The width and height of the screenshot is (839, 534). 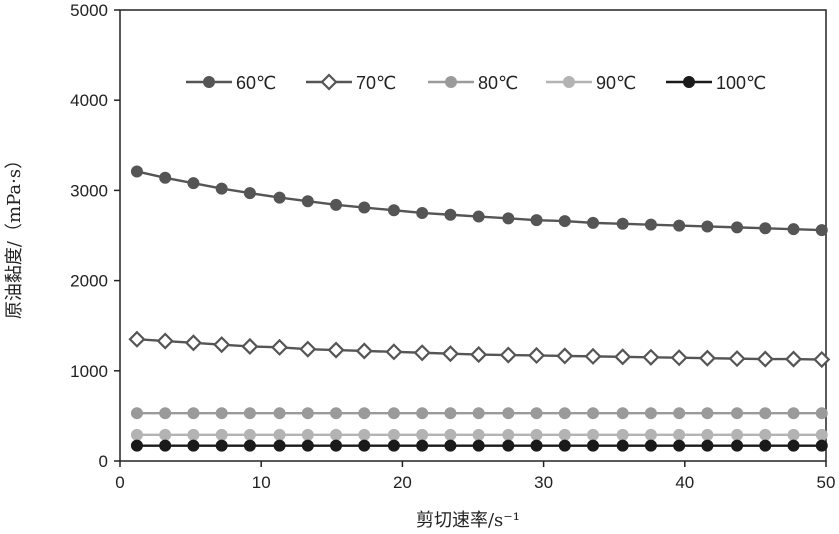 What do you see at coordinates (89, 281) in the screenshot?
I see `y-tick-label: 2000` at bounding box center [89, 281].